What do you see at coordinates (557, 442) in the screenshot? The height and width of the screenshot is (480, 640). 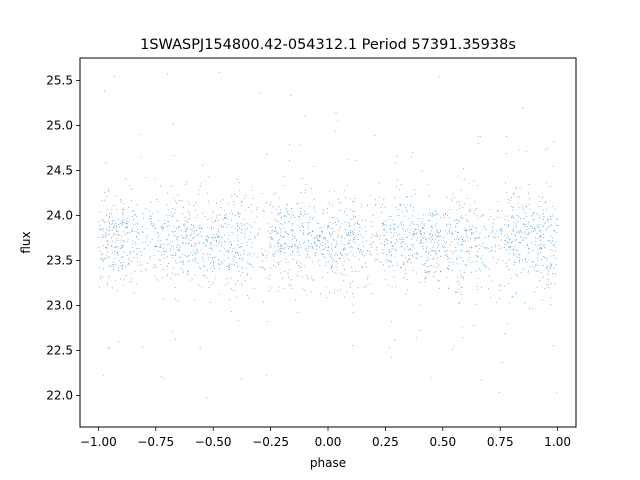 I see `x-tick-label: 1.00` at bounding box center [557, 442].